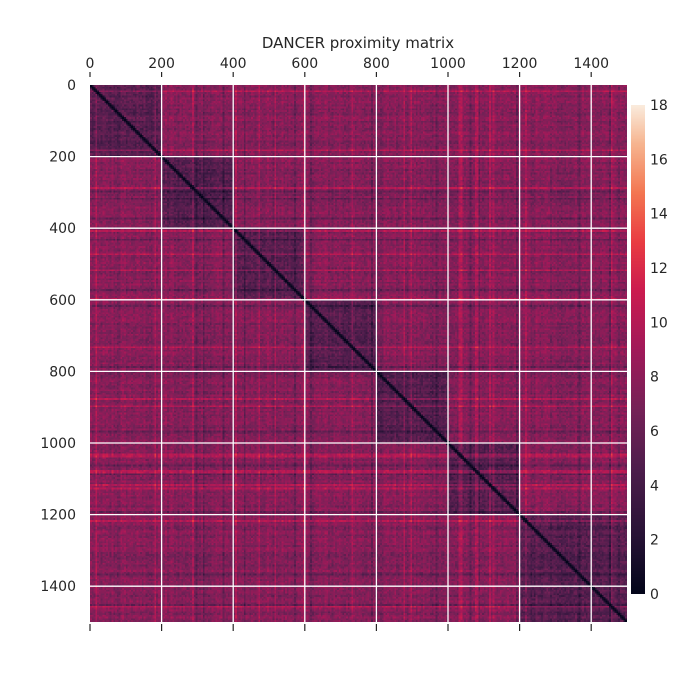  What do you see at coordinates (58, 516) in the screenshot?
I see `y-tick-label-6: 1200` at bounding box center [58, 516].